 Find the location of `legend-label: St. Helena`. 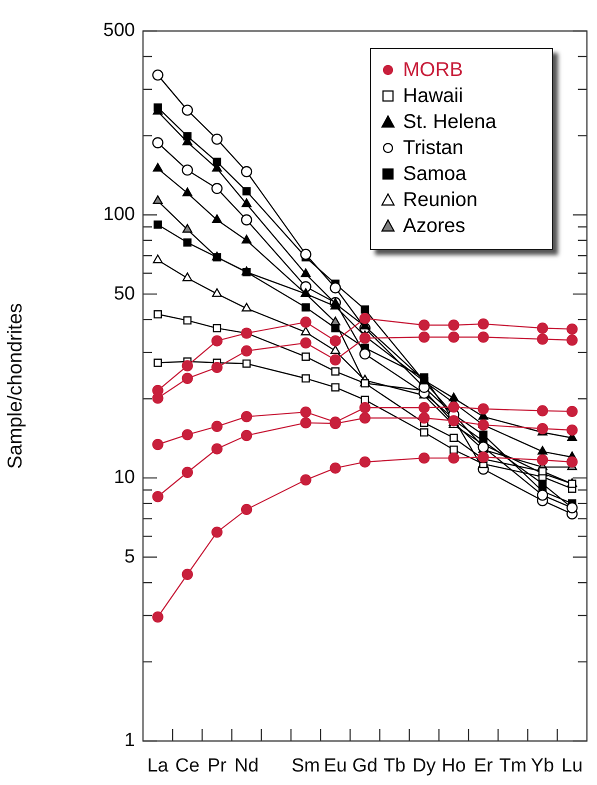

legend-label: St. Helena is located at coordinates (449, 122).